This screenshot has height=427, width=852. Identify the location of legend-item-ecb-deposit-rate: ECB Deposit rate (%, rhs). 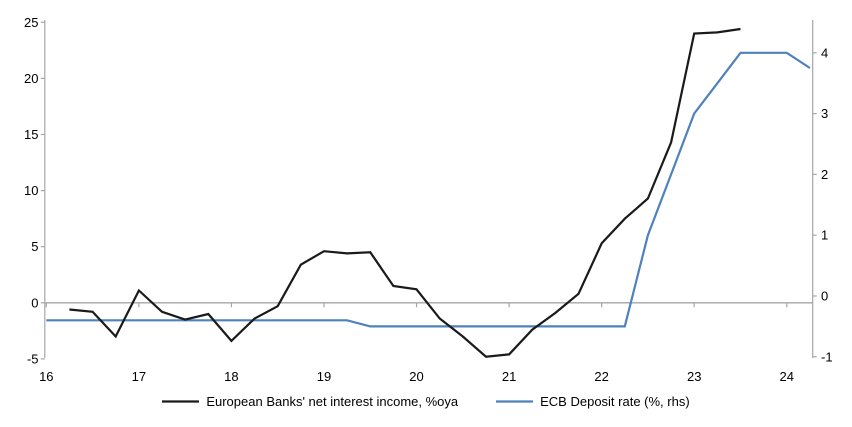
(593, 401).